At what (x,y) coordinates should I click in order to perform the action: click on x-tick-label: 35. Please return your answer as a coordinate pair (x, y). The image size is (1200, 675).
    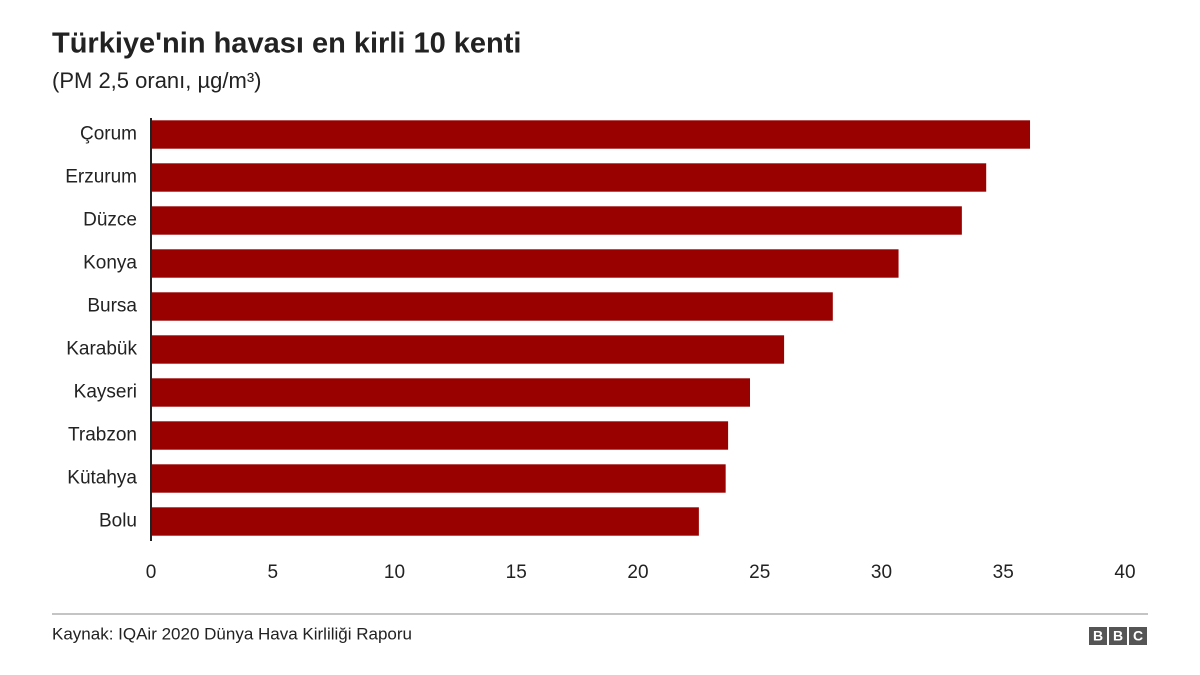
    Looking at the image, I should click on (1003, 572).